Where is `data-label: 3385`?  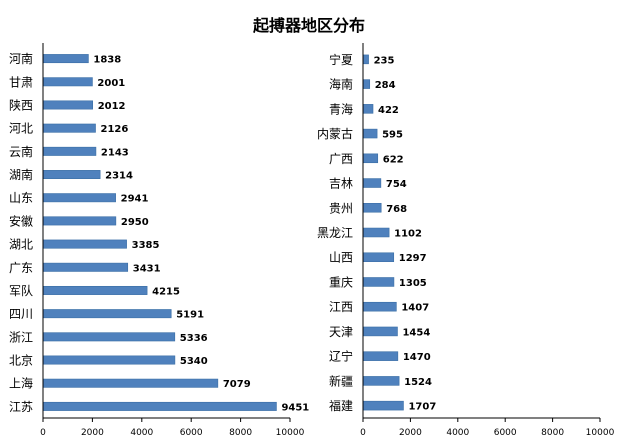
data-label: 3385 is located at coordinates (146, 245).